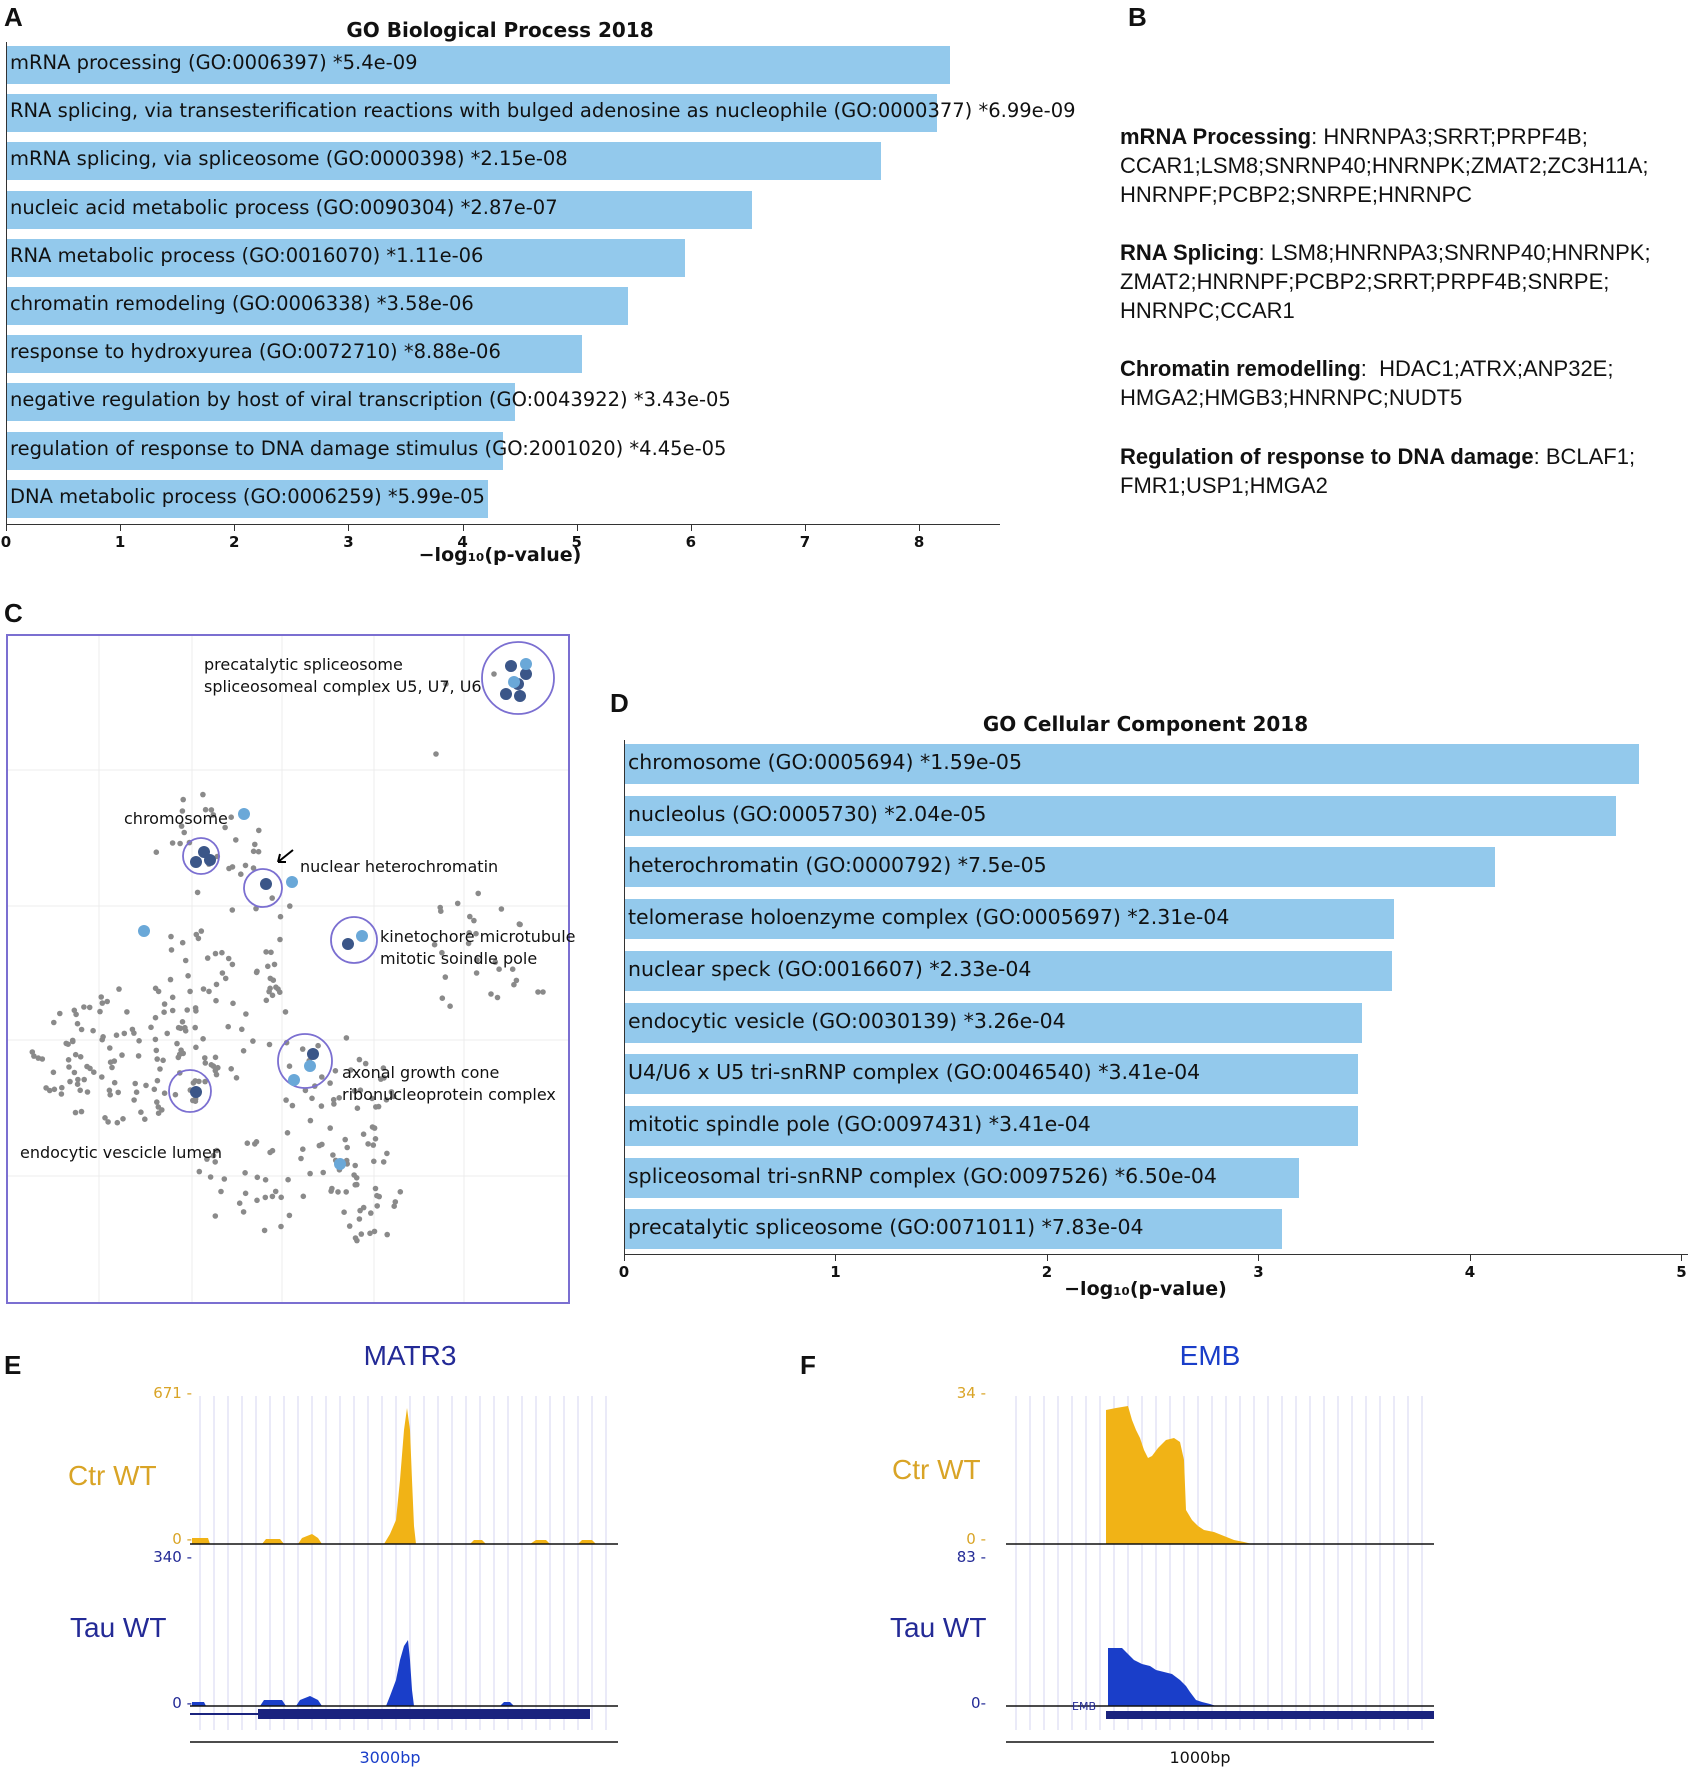  I want to click on coverage-area-tau, so click(1162, 1677).